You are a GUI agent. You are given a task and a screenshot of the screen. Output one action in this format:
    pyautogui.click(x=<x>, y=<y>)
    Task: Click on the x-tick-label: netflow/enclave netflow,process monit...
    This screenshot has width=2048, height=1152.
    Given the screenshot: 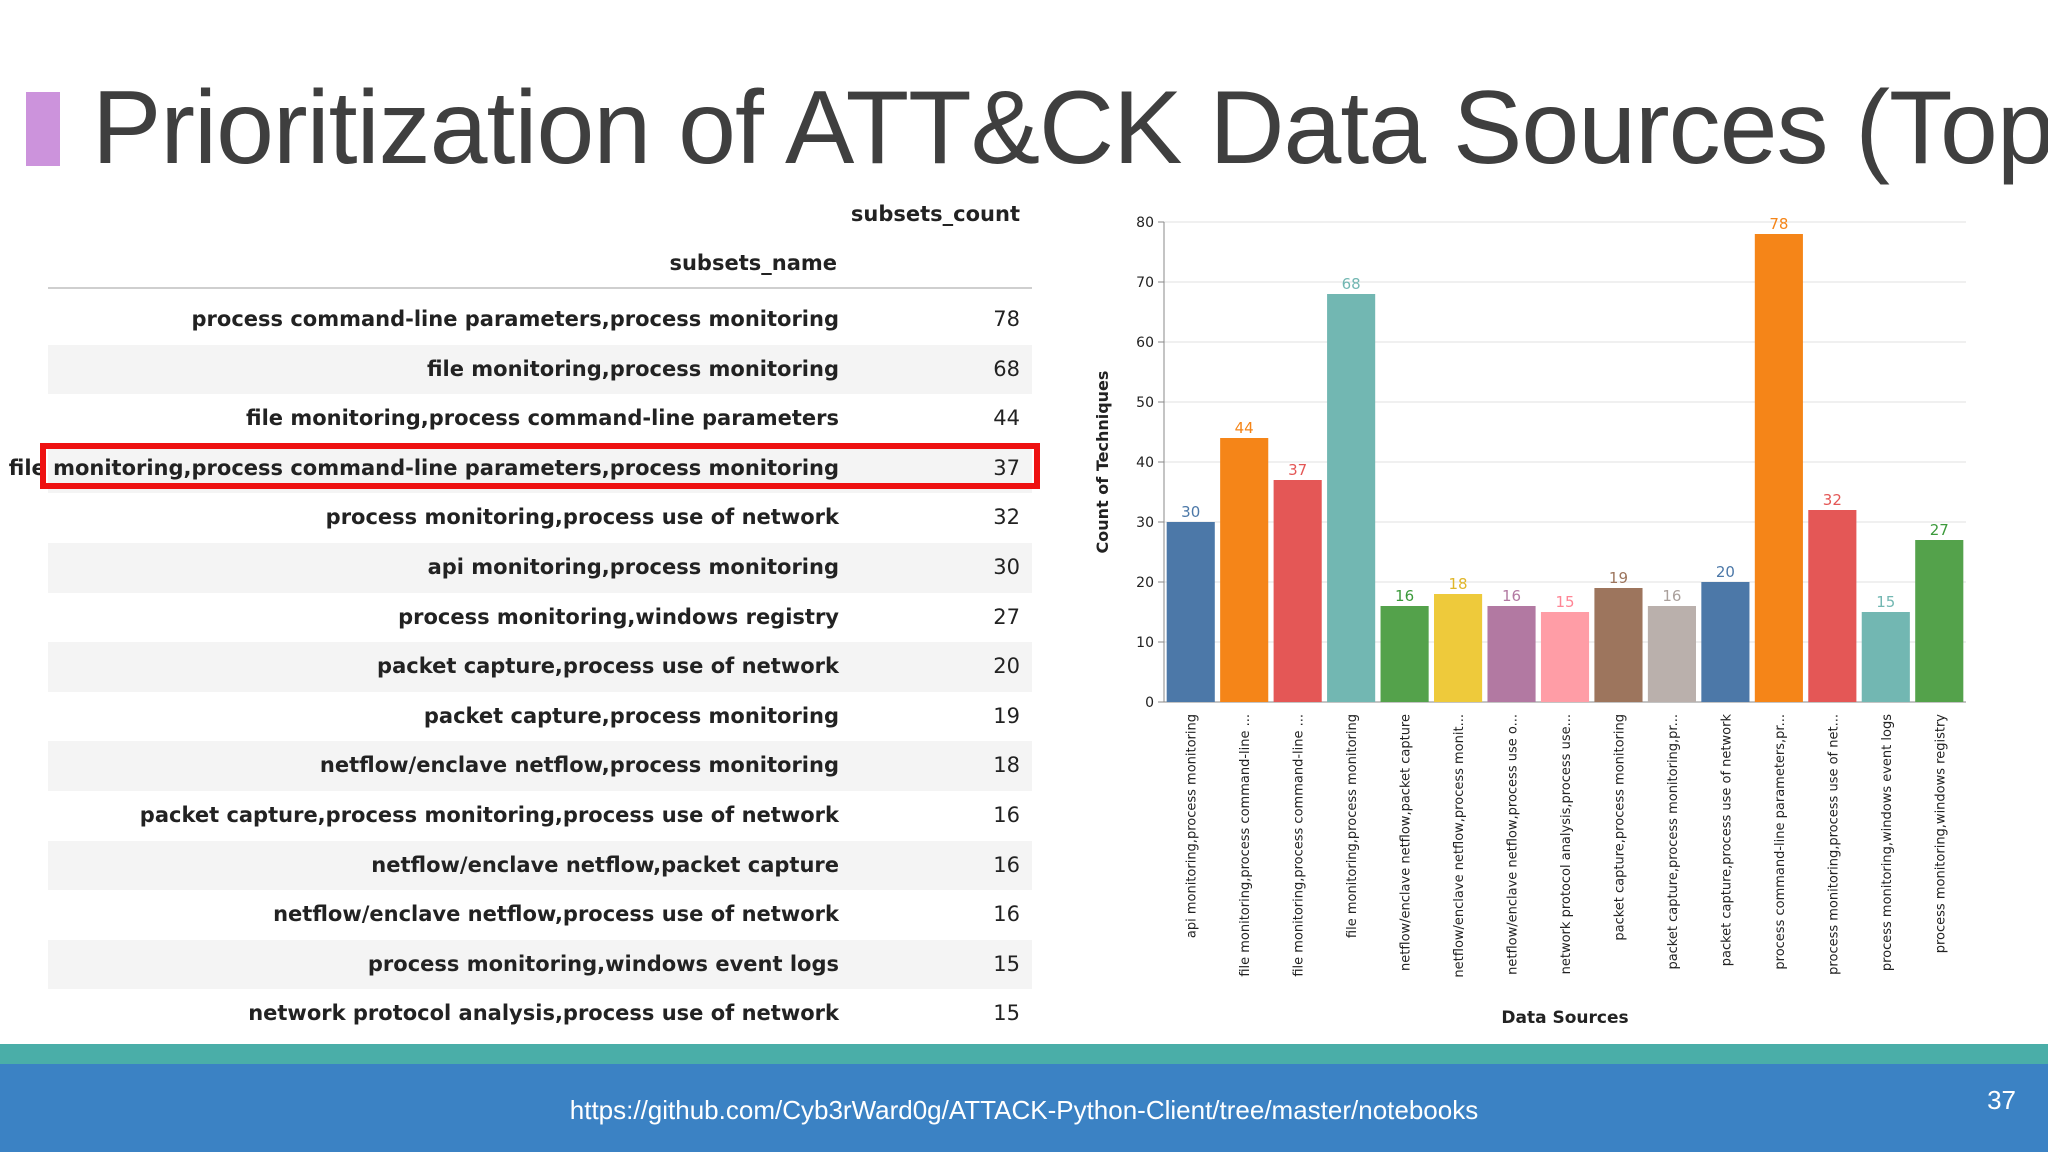 What is the action you would take?
    pyautogui.click(x=1459, y=846)
    